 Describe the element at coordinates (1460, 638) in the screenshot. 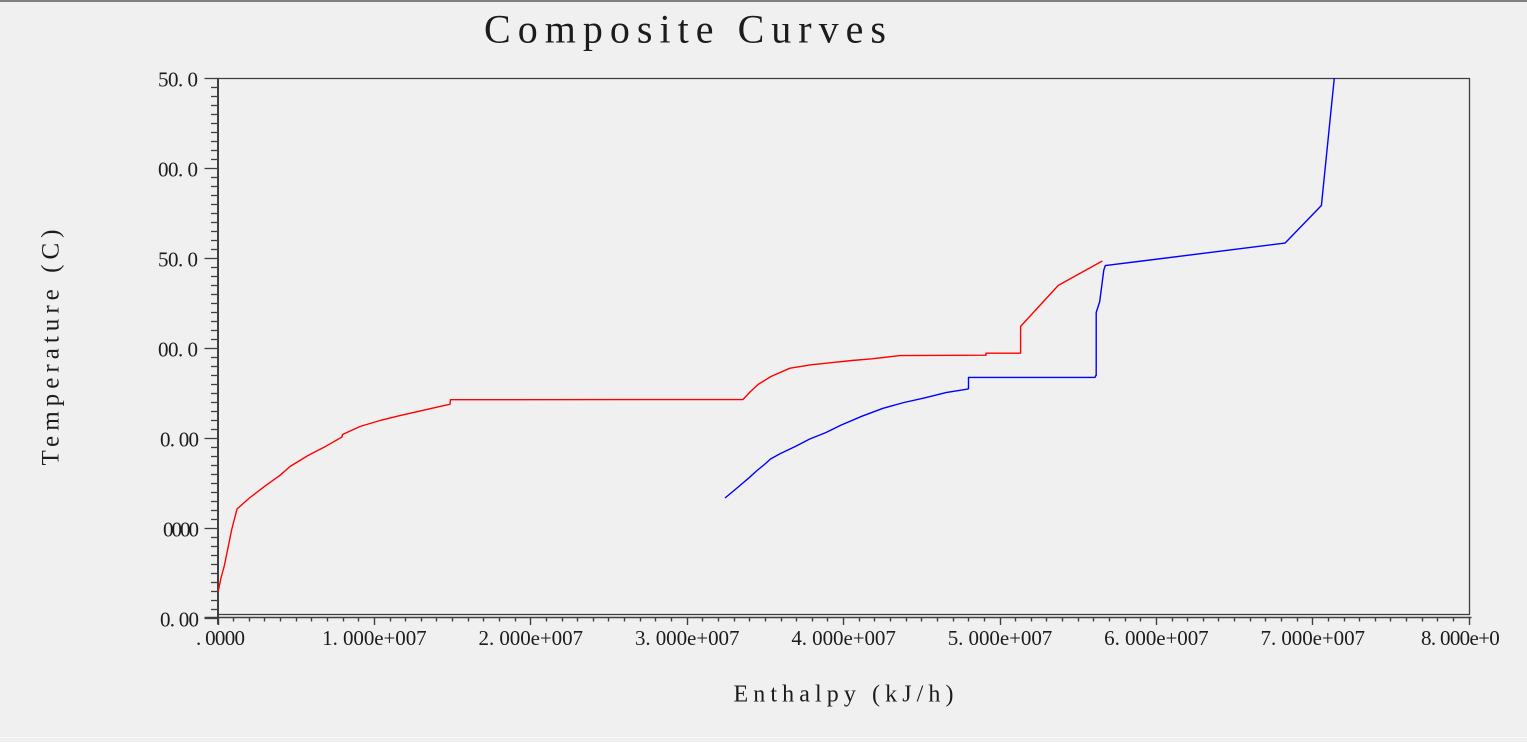

I see `svg-text: 8. 000e+0` at that location.